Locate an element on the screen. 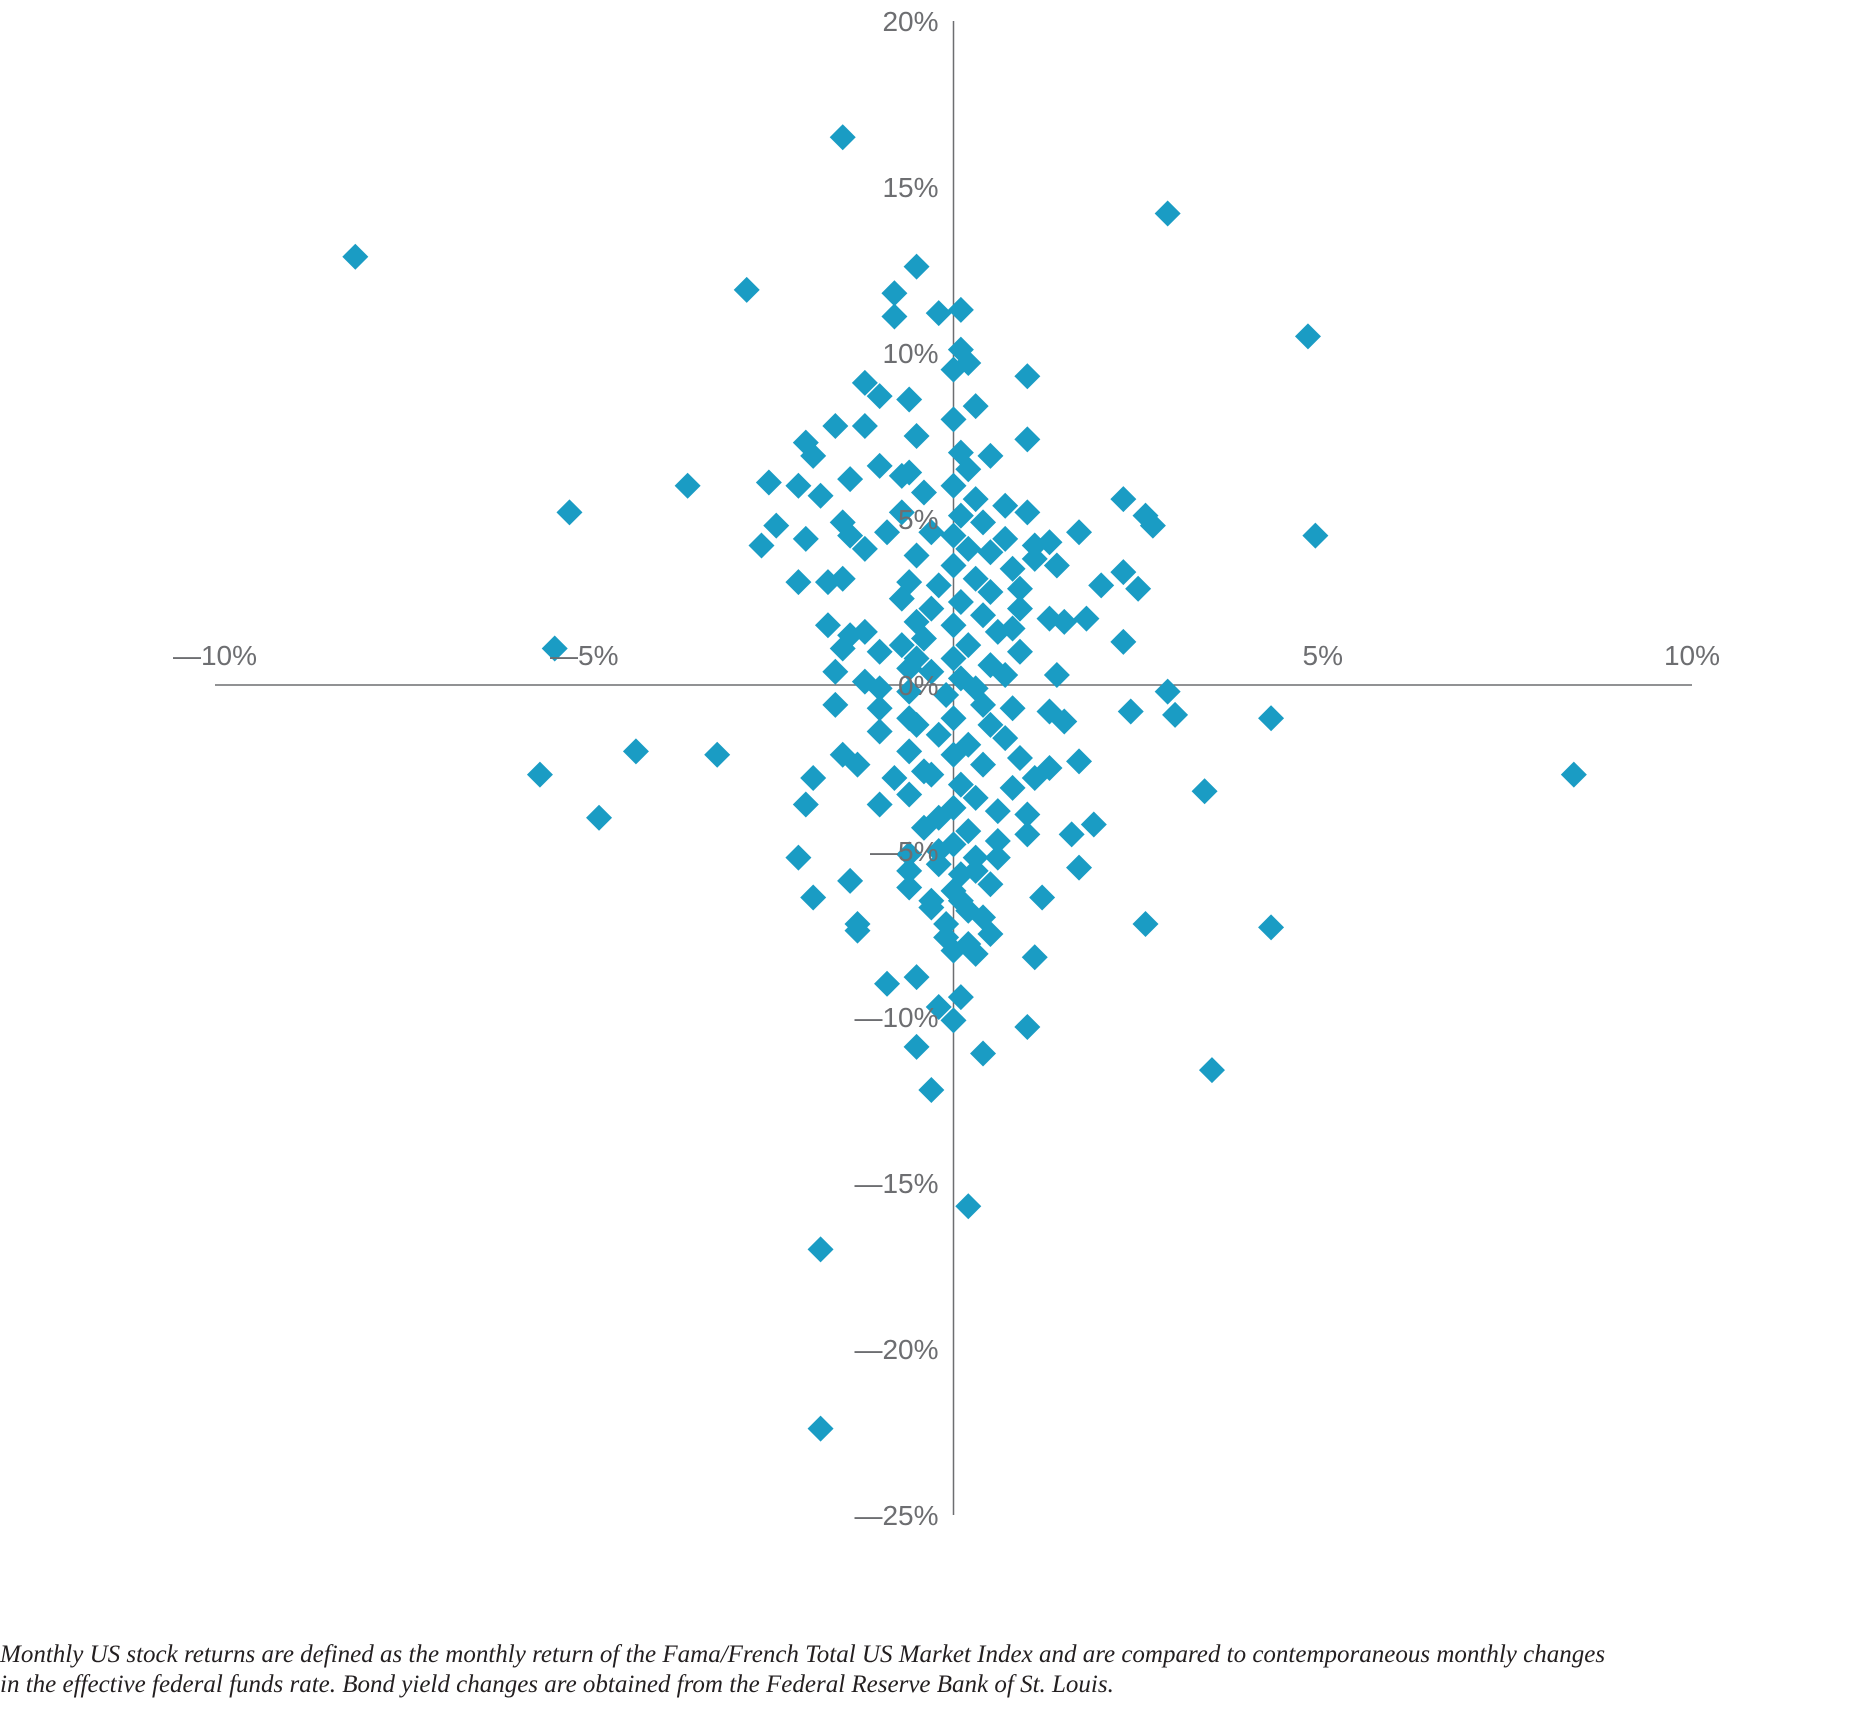 The height and width of the screenshot is (1712, 1861). x-tick-label: 5% is located at coordinates (1323, 655).